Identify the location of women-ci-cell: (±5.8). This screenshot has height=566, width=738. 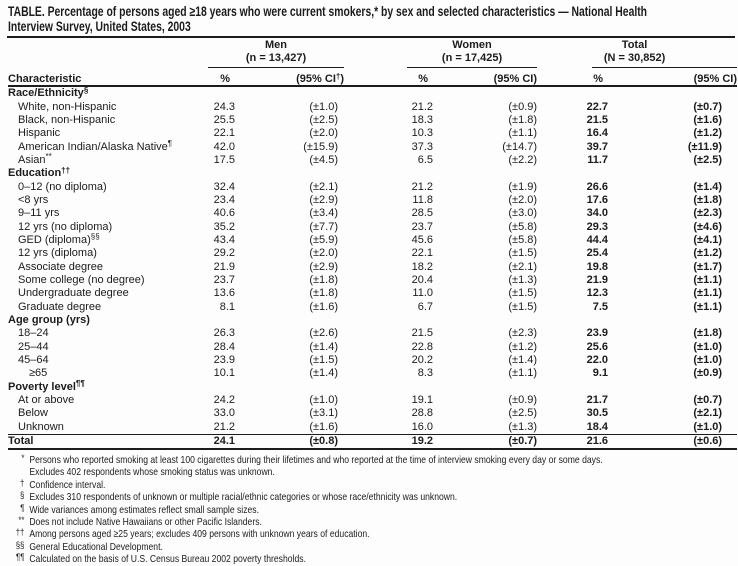
(523, 239).